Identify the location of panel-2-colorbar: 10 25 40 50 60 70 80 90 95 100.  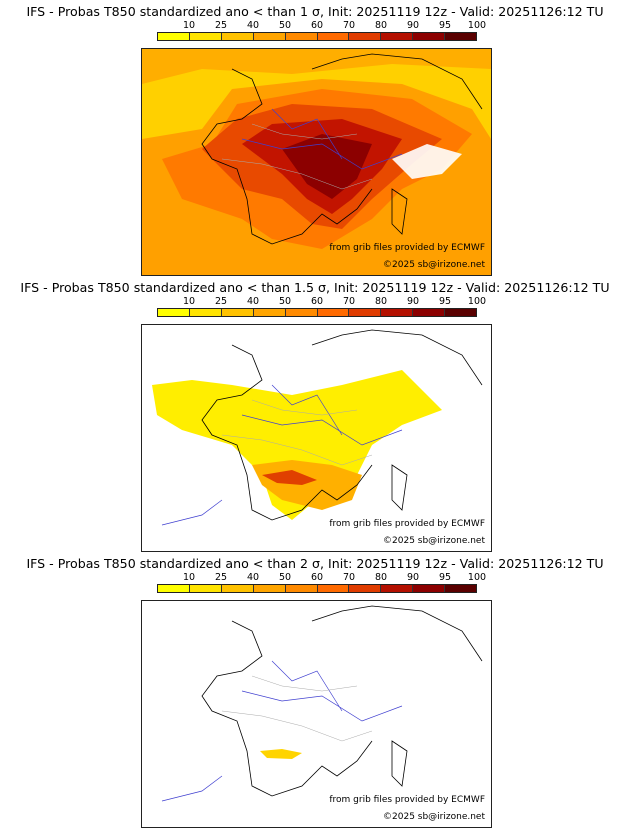
(321, 309).